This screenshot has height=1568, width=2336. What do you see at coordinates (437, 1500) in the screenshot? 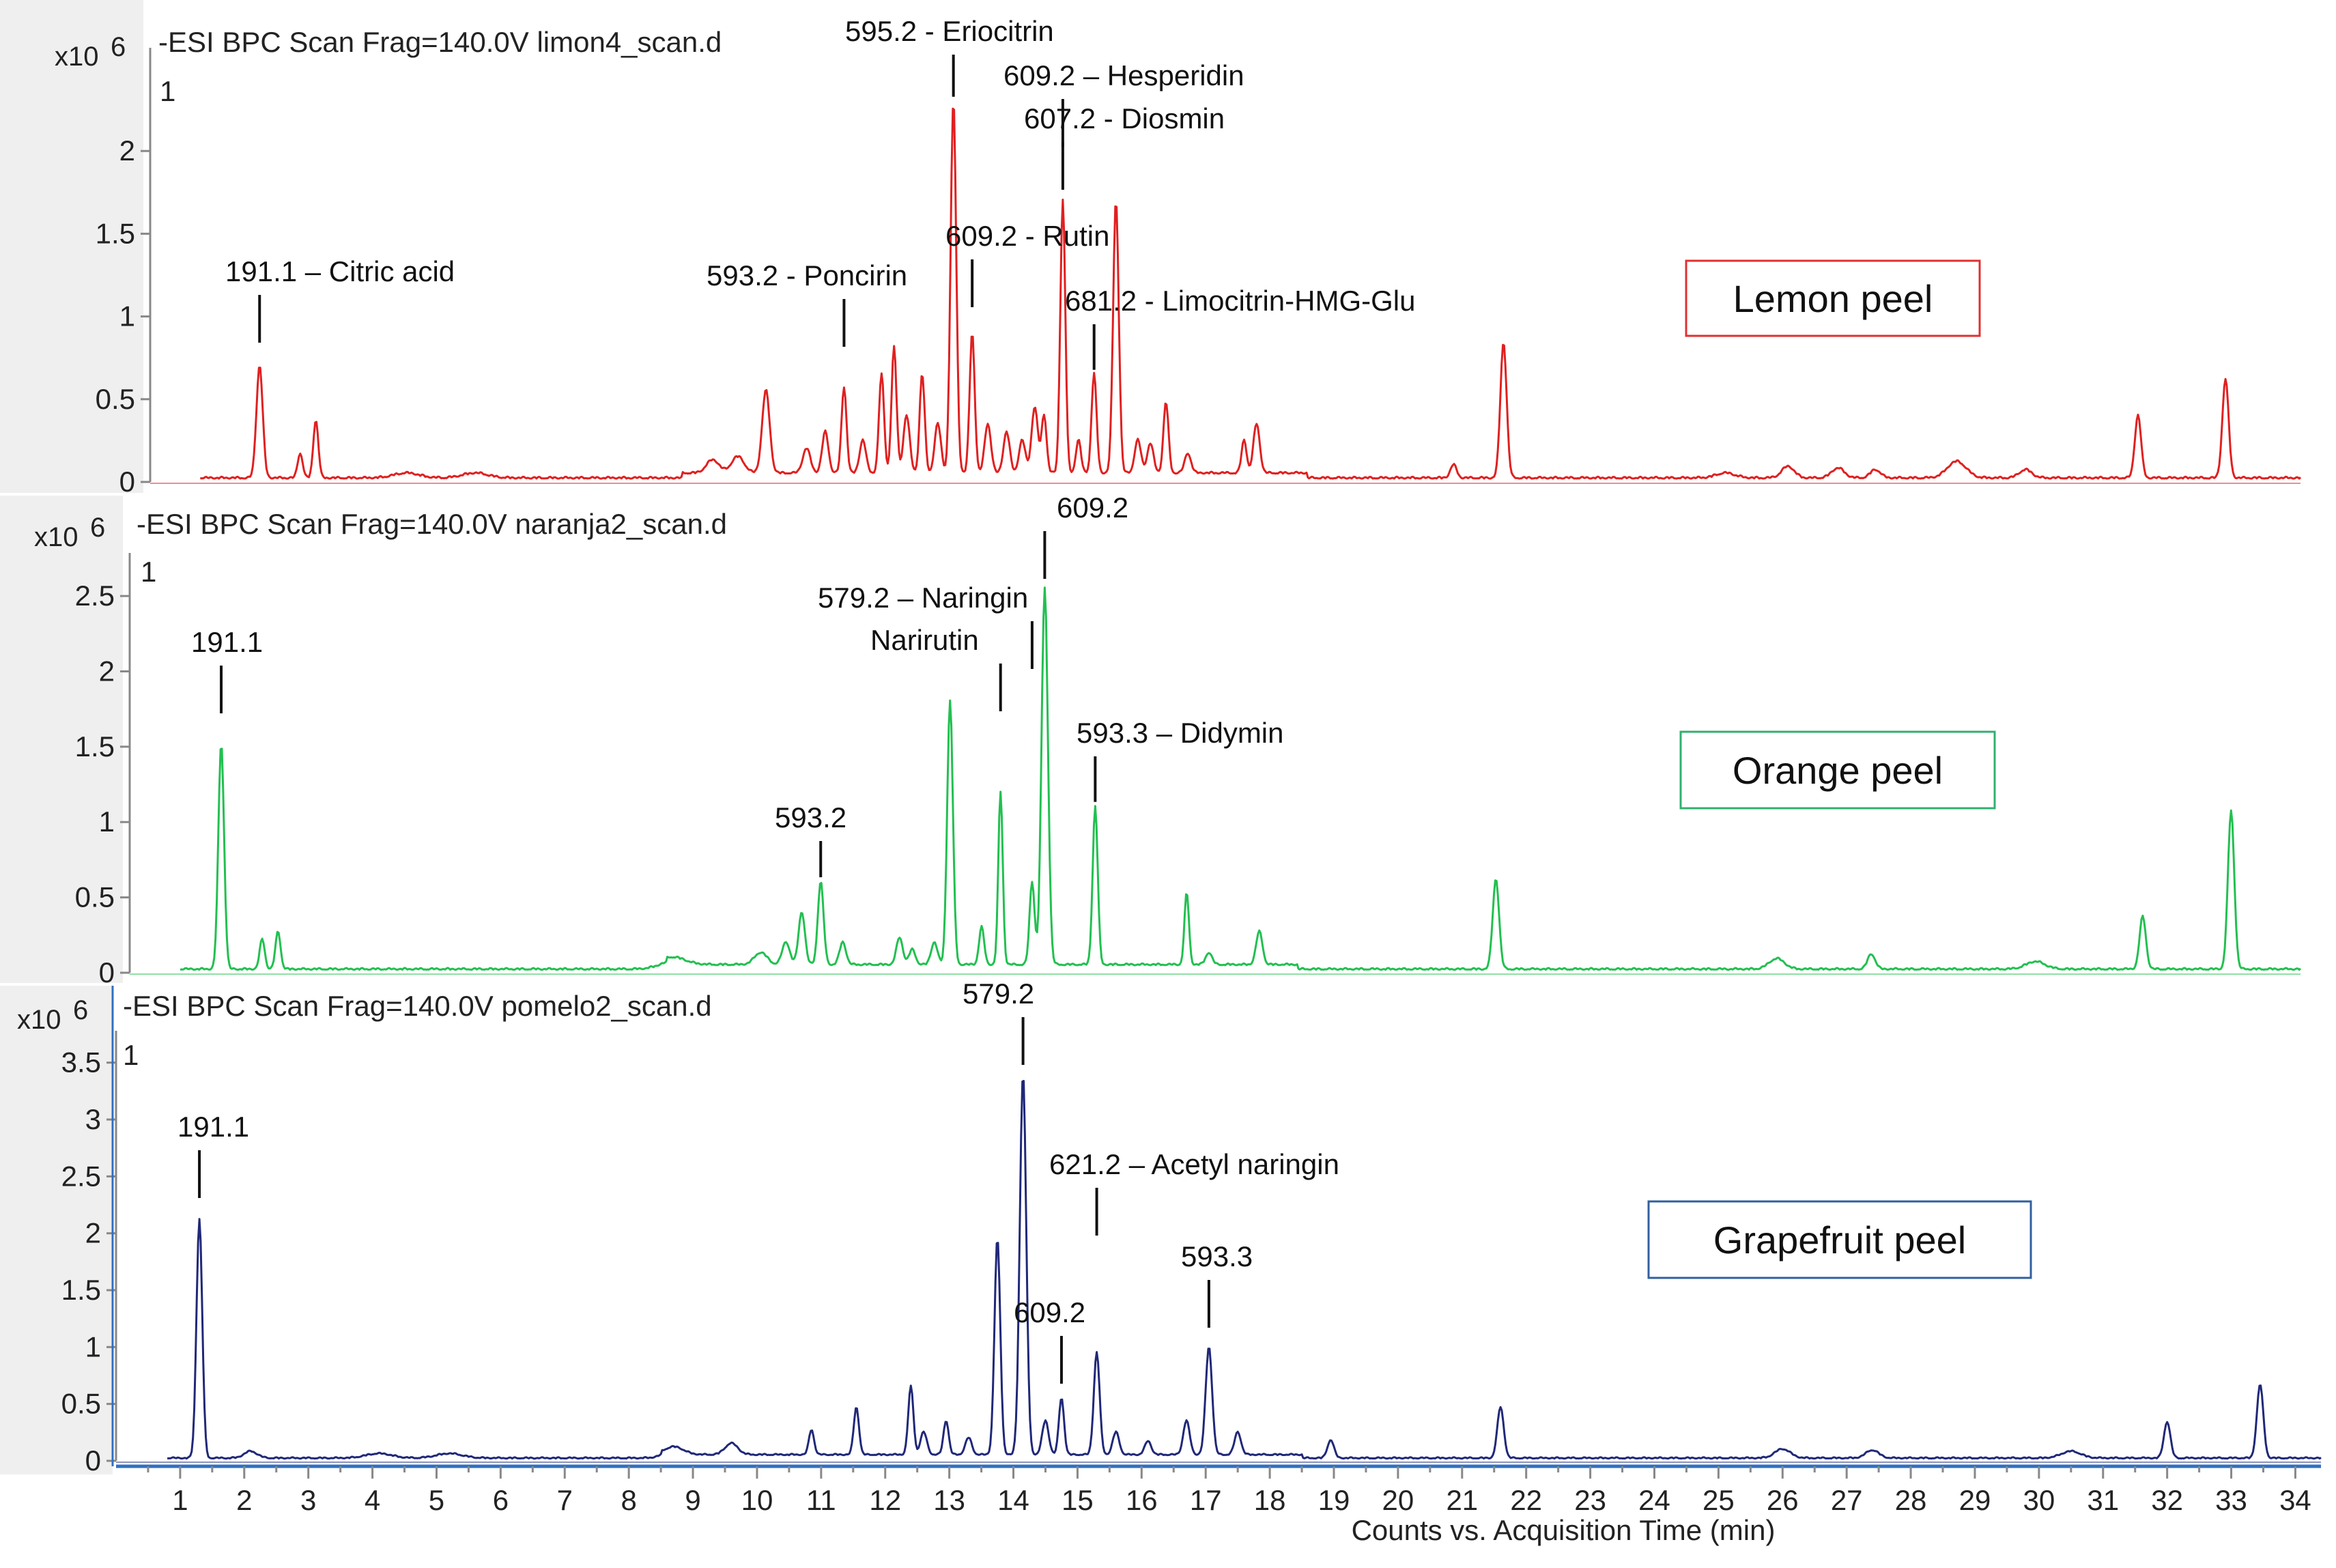
I see `x-tick-label: 5` at bounding box center [437, 1500].